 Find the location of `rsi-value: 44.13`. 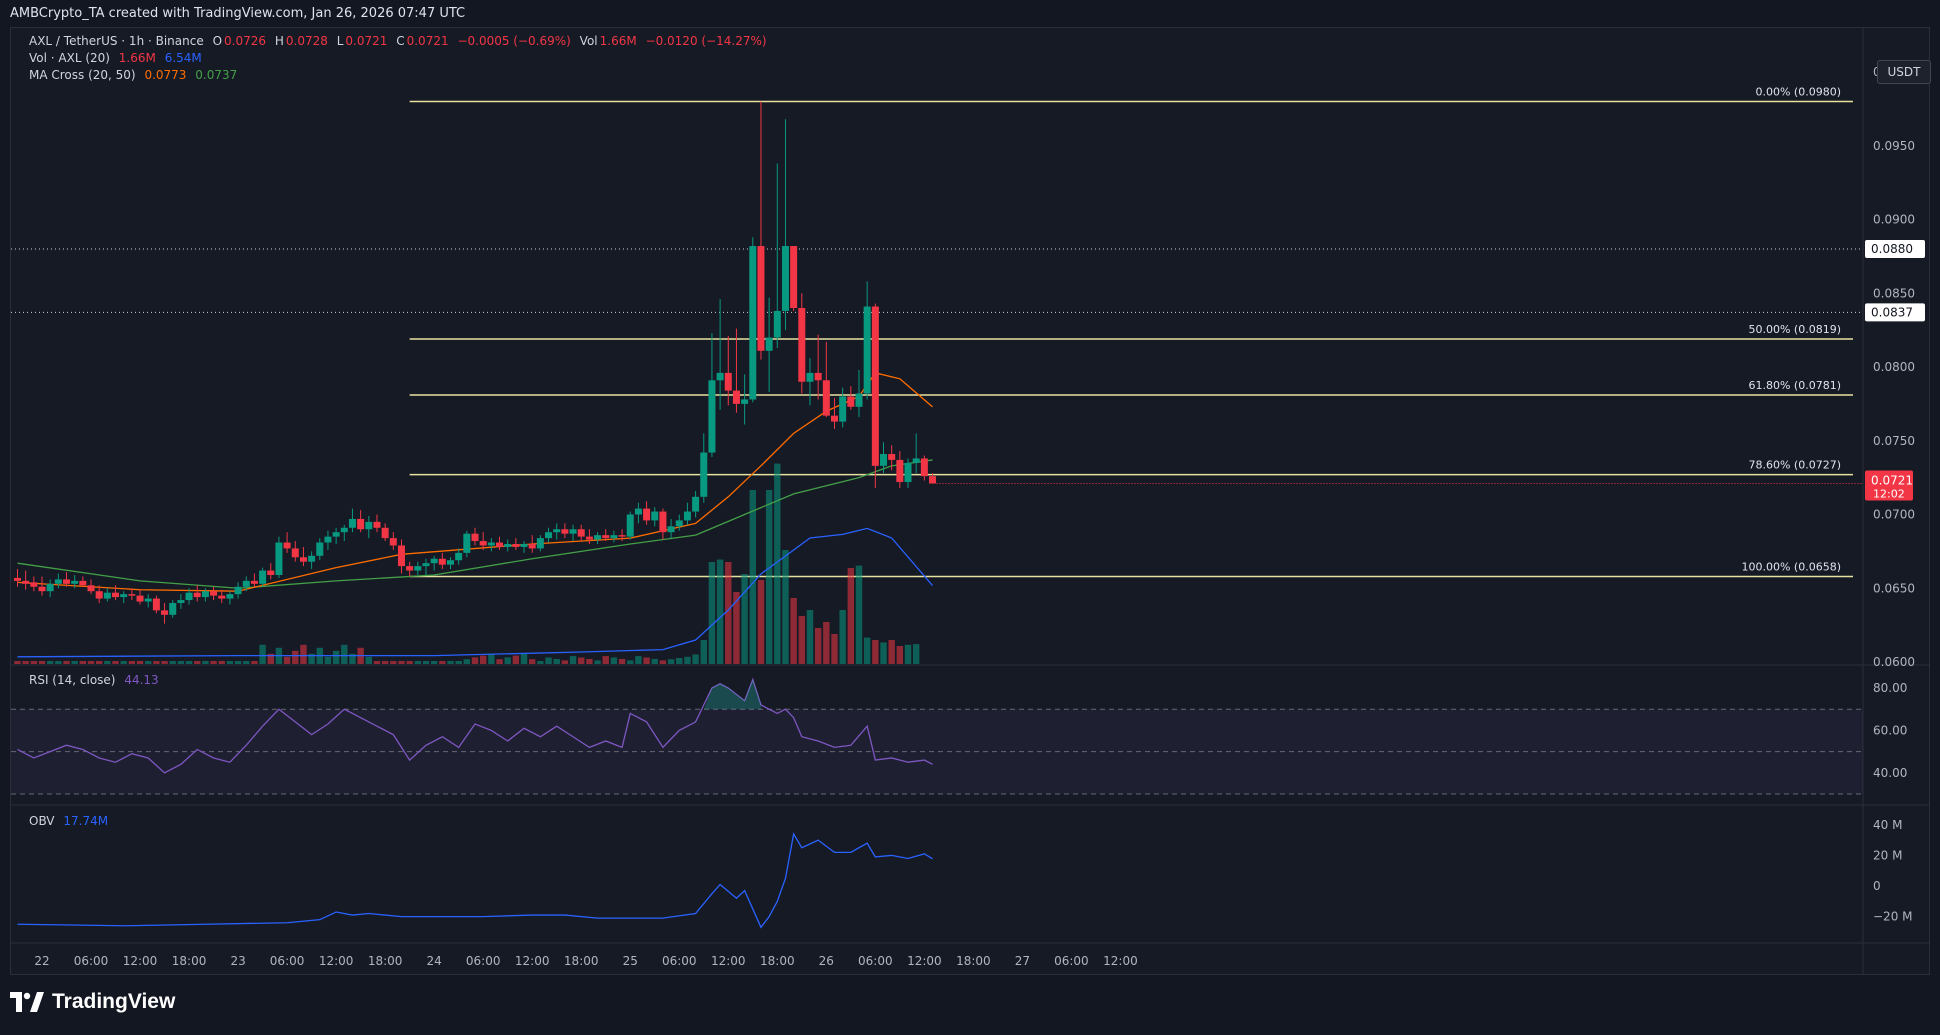

rsi-value: 44.13 is located at coordinates (141, 680).